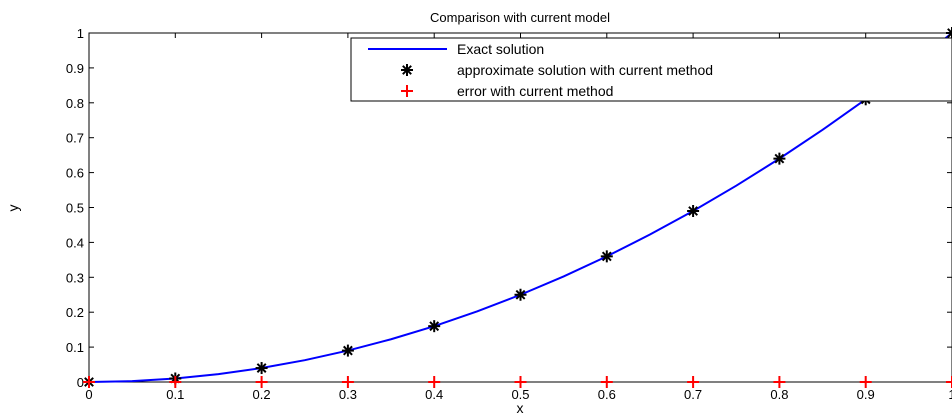  What do you see at coordinates (75, 103) in the screenshot?
I see `y-tick-label: 0.8` at bounding box center [75, 103].